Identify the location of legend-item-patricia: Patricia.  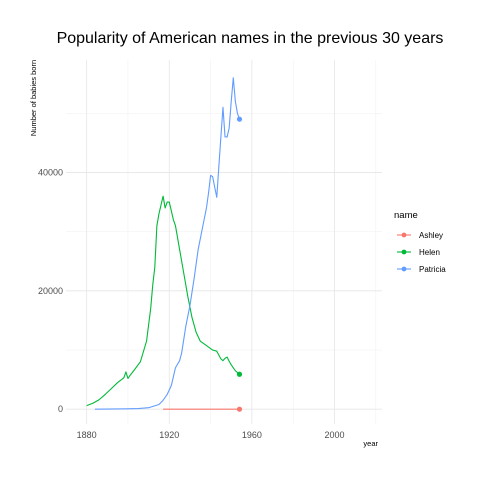
(421, 269).